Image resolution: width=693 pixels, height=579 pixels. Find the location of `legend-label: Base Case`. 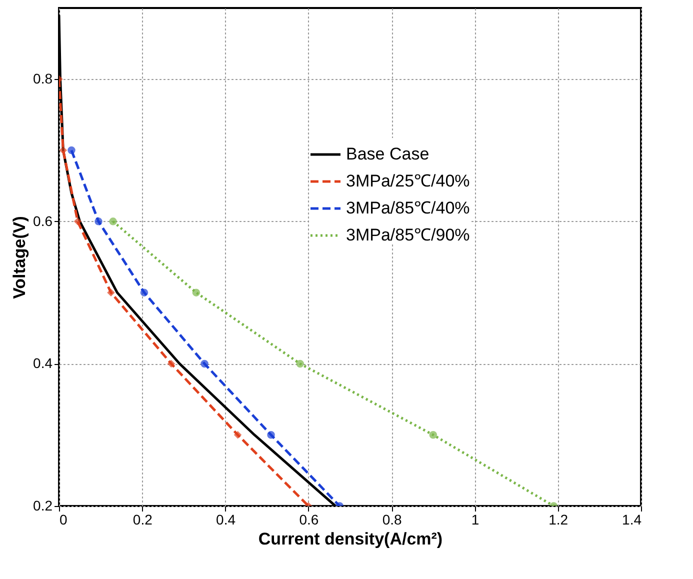

legend-label: Base Case is located at coordinates (388, 154).